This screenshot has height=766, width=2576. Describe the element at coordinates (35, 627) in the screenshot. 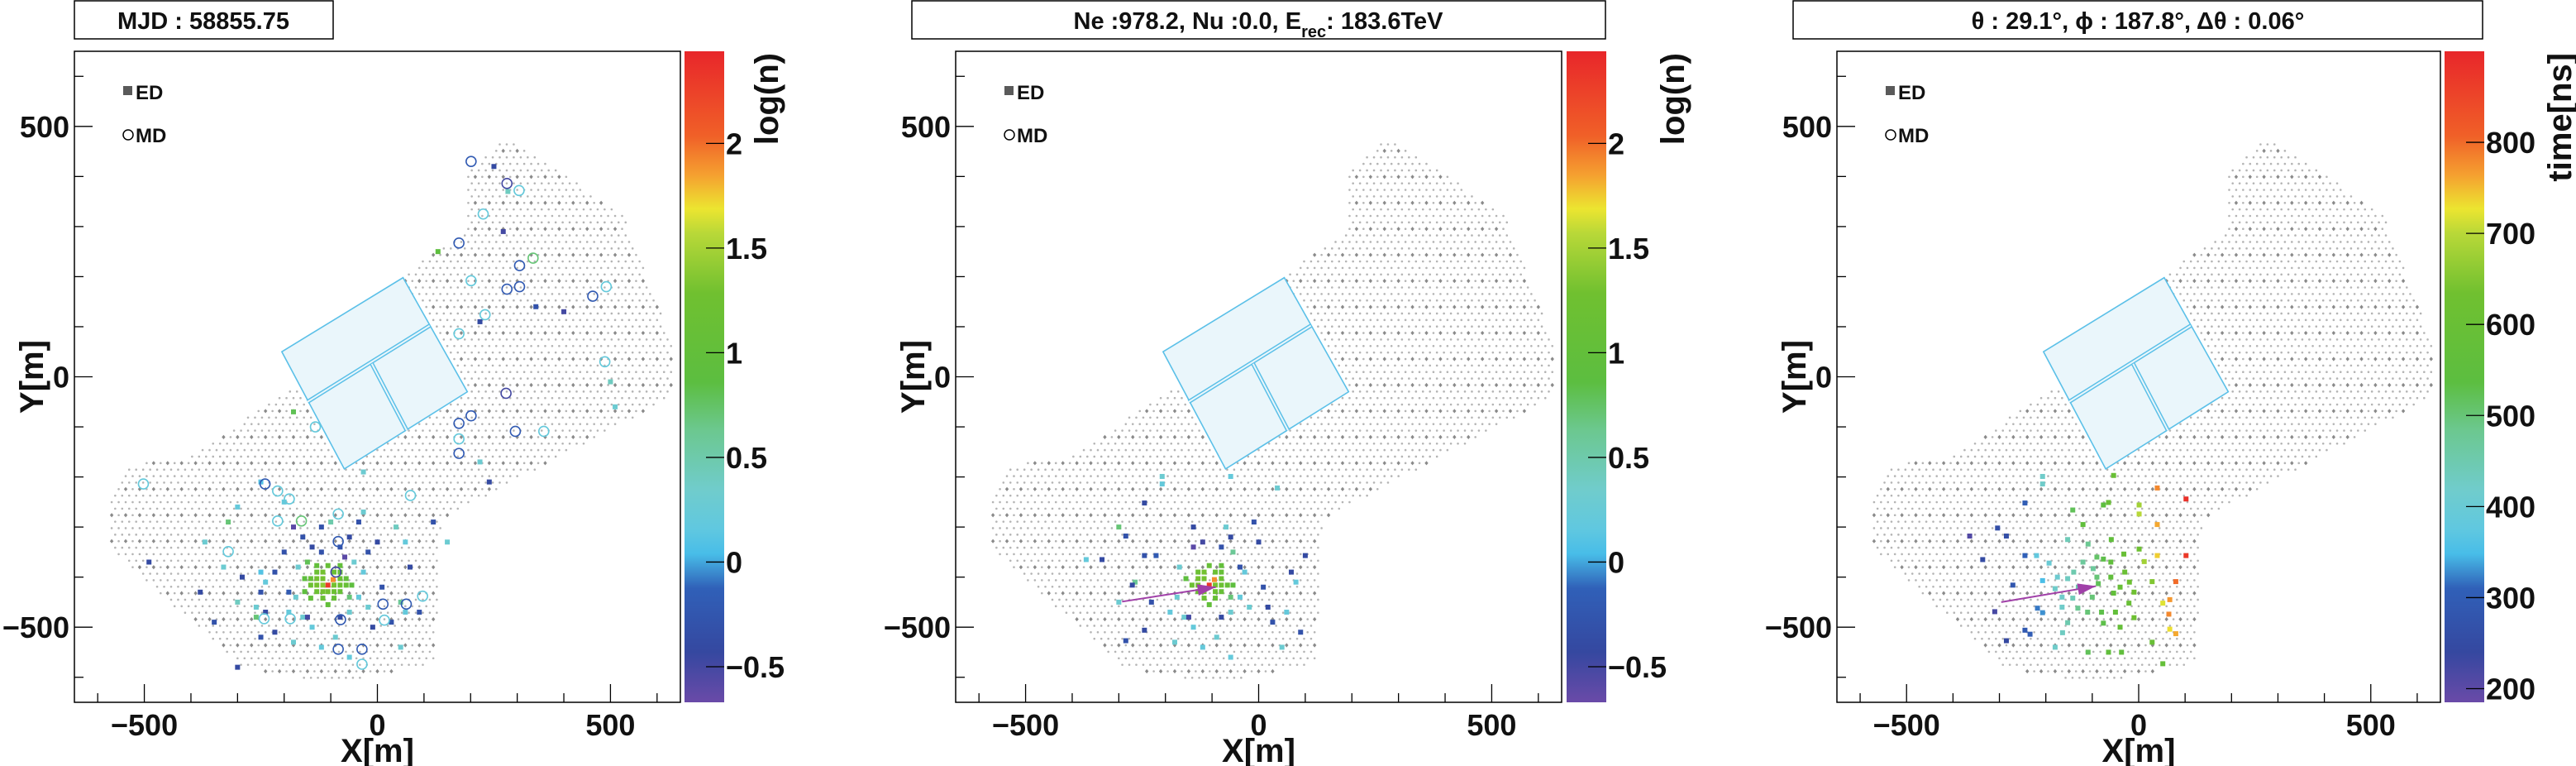

I see `y-tick-label: −500` at that location.